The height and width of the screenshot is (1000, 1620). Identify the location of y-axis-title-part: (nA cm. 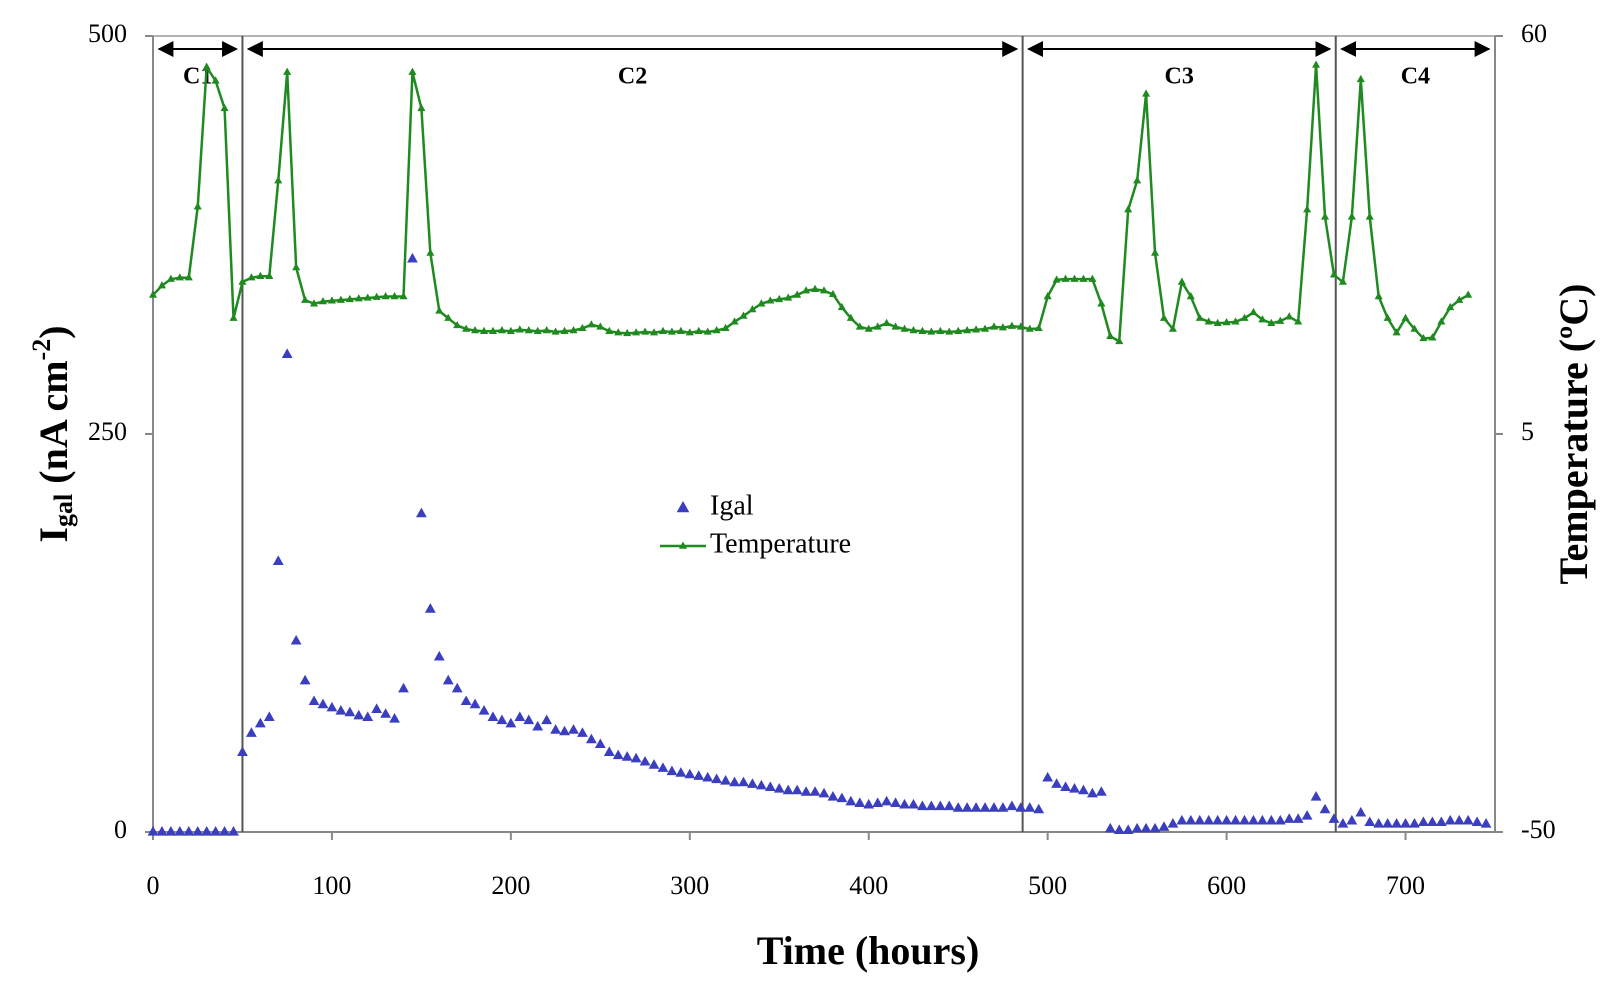
(53, 426).